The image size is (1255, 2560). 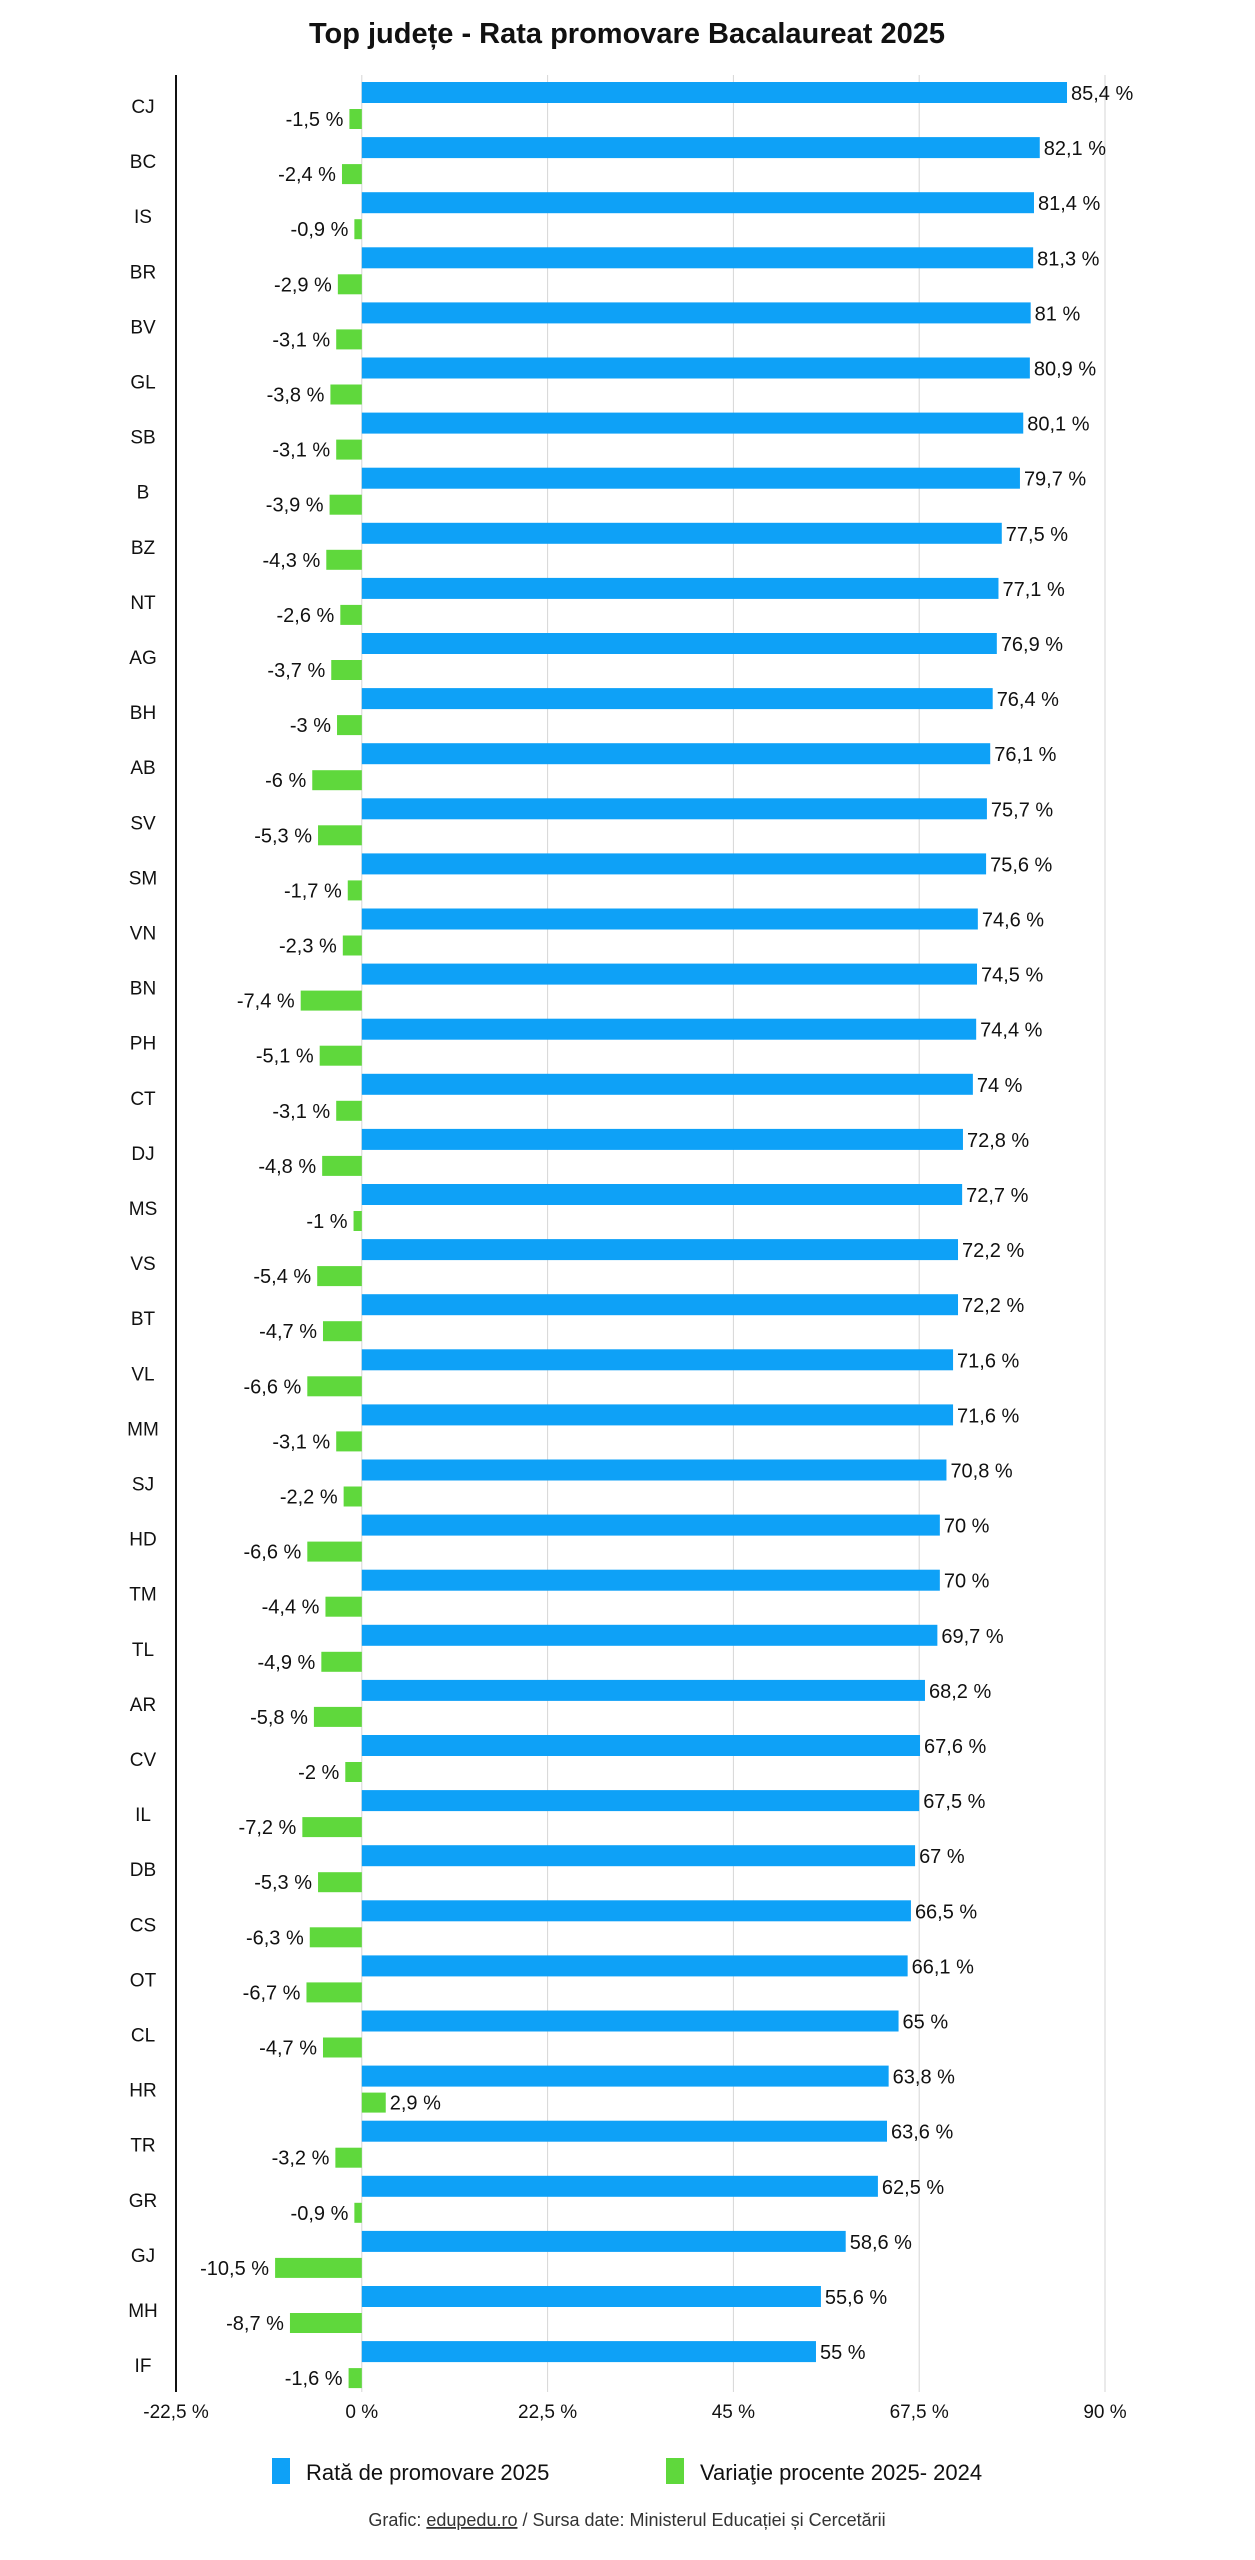 I want to click on category-label: MM, so click(x=143, y=1429).